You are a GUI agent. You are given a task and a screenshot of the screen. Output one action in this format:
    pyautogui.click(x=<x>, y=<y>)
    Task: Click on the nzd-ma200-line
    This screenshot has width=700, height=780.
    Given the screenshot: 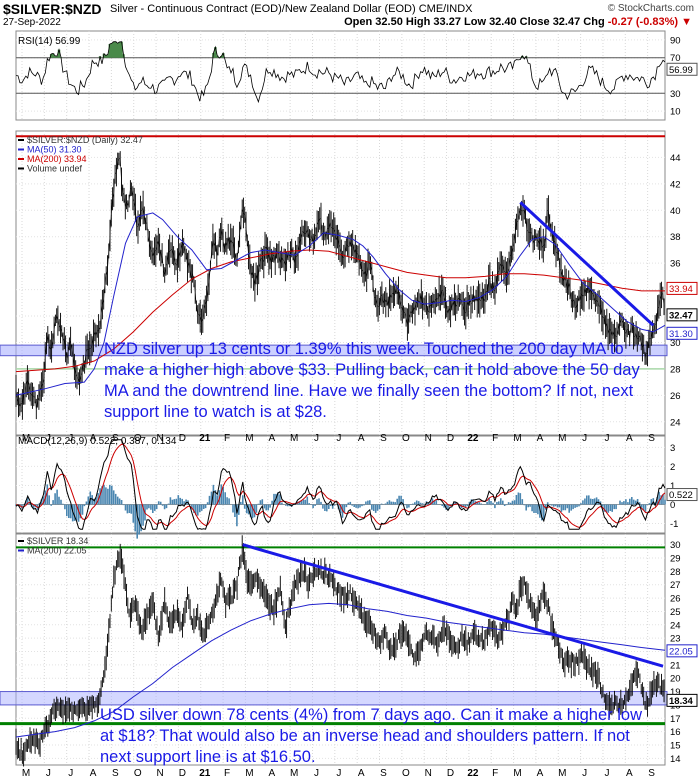 What is the action you would take?
    pyautogui.click(x=340, y=311)
    